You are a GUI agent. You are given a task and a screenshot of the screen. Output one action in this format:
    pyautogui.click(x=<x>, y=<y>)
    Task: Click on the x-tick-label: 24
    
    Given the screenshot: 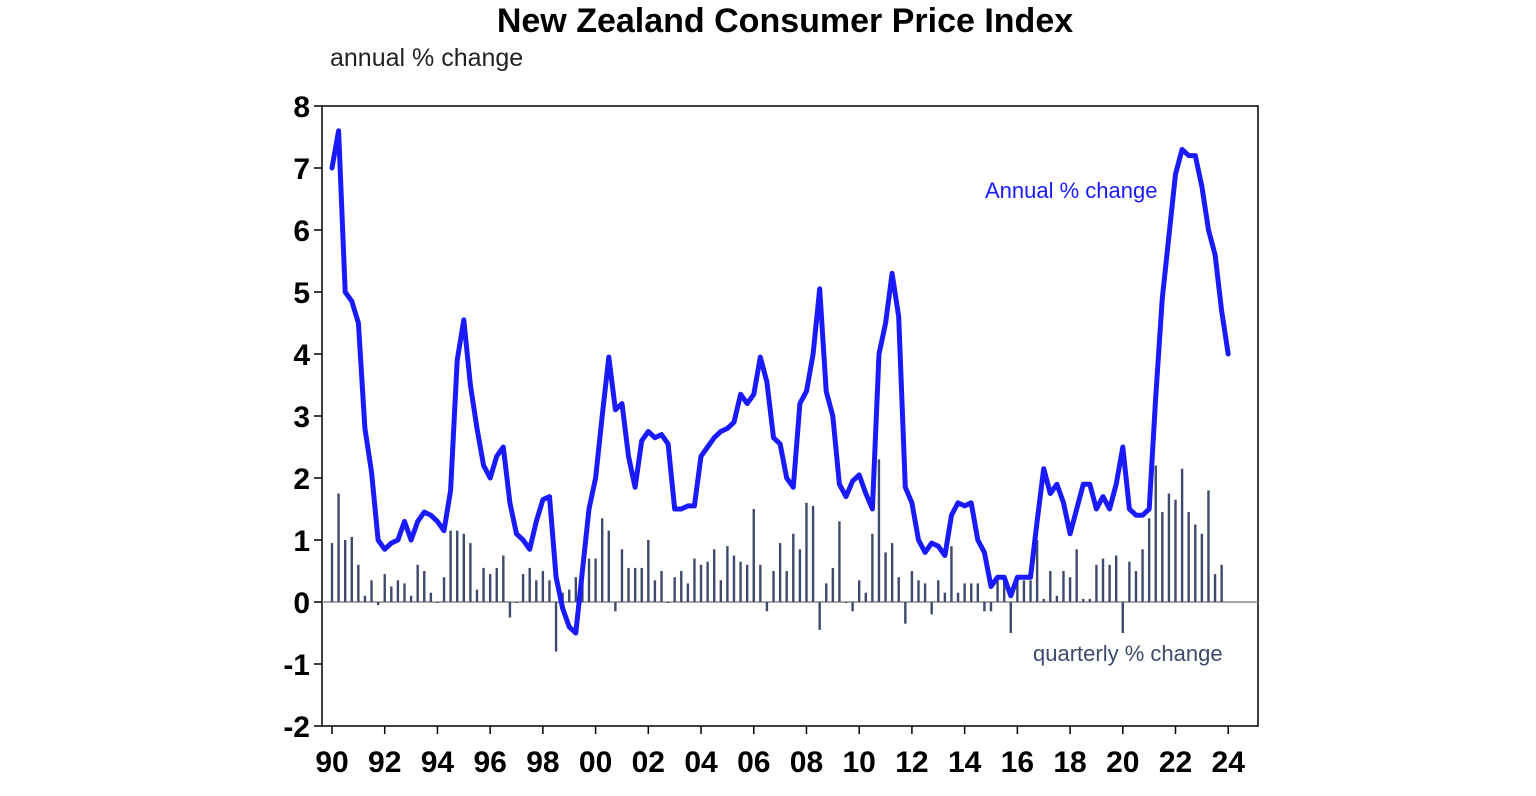 What is the action you would take?
    pyautogui.click(x=1229, y=762)
    